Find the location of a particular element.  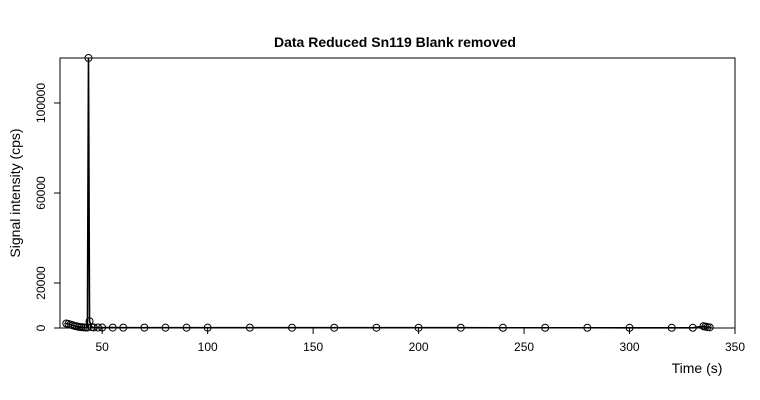

x-tick-label: 100 is located at coordinates (208, 347).